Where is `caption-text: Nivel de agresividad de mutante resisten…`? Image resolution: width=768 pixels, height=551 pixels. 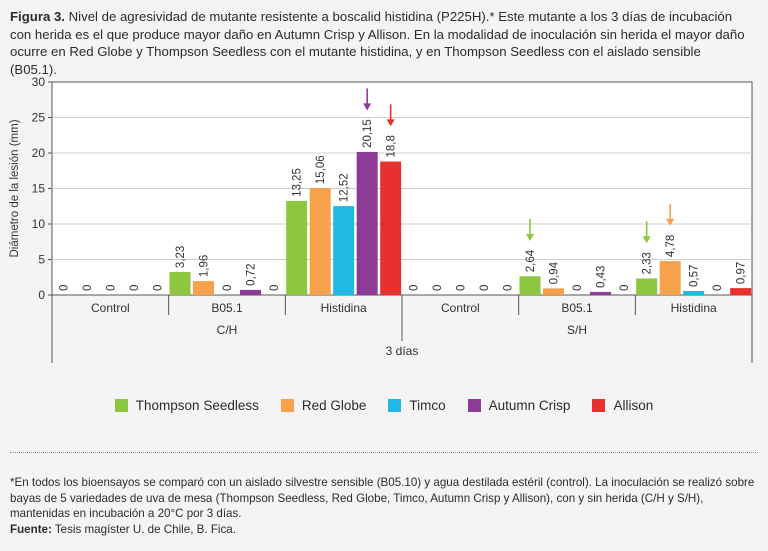 caption-text: Nivel de agresividad de mutante resisten… is located at coordinates (377, 43).